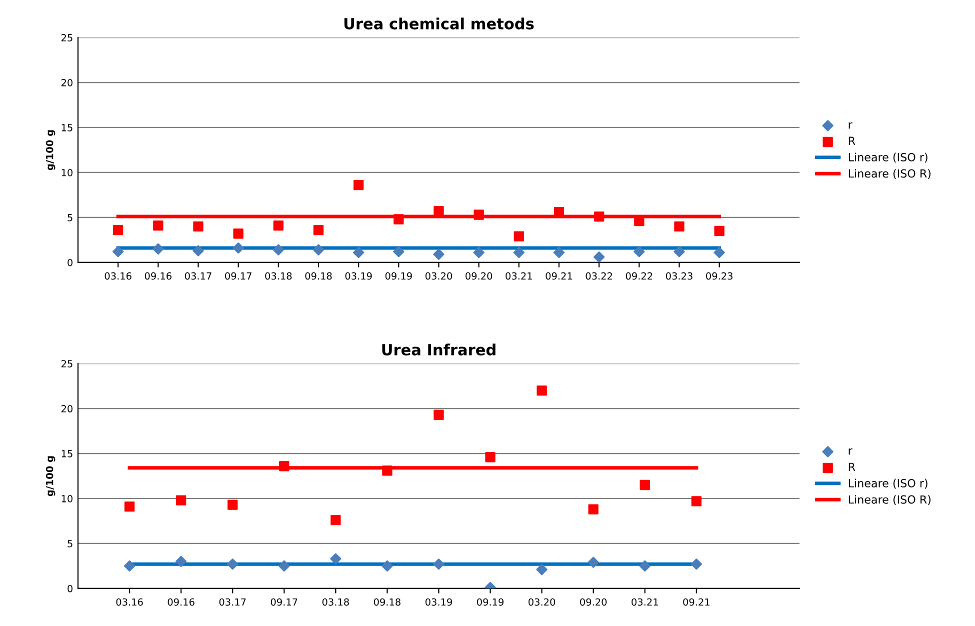 This screenshot has width=975, height=626. What do you see at coordinates (51, 476) in the screenshot?
I see `y-axis-title: g/100 g` at bounding box center [51, 476].